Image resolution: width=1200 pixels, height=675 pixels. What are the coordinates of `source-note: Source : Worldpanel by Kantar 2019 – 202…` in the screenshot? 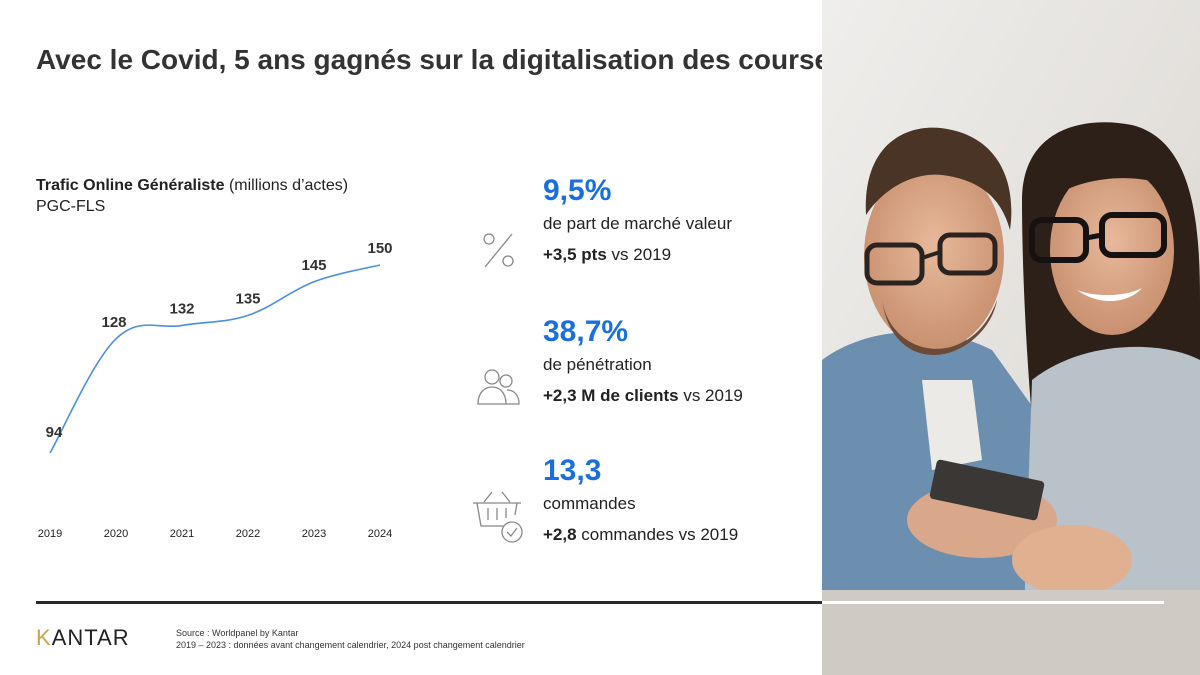 It's located at (350, 639).